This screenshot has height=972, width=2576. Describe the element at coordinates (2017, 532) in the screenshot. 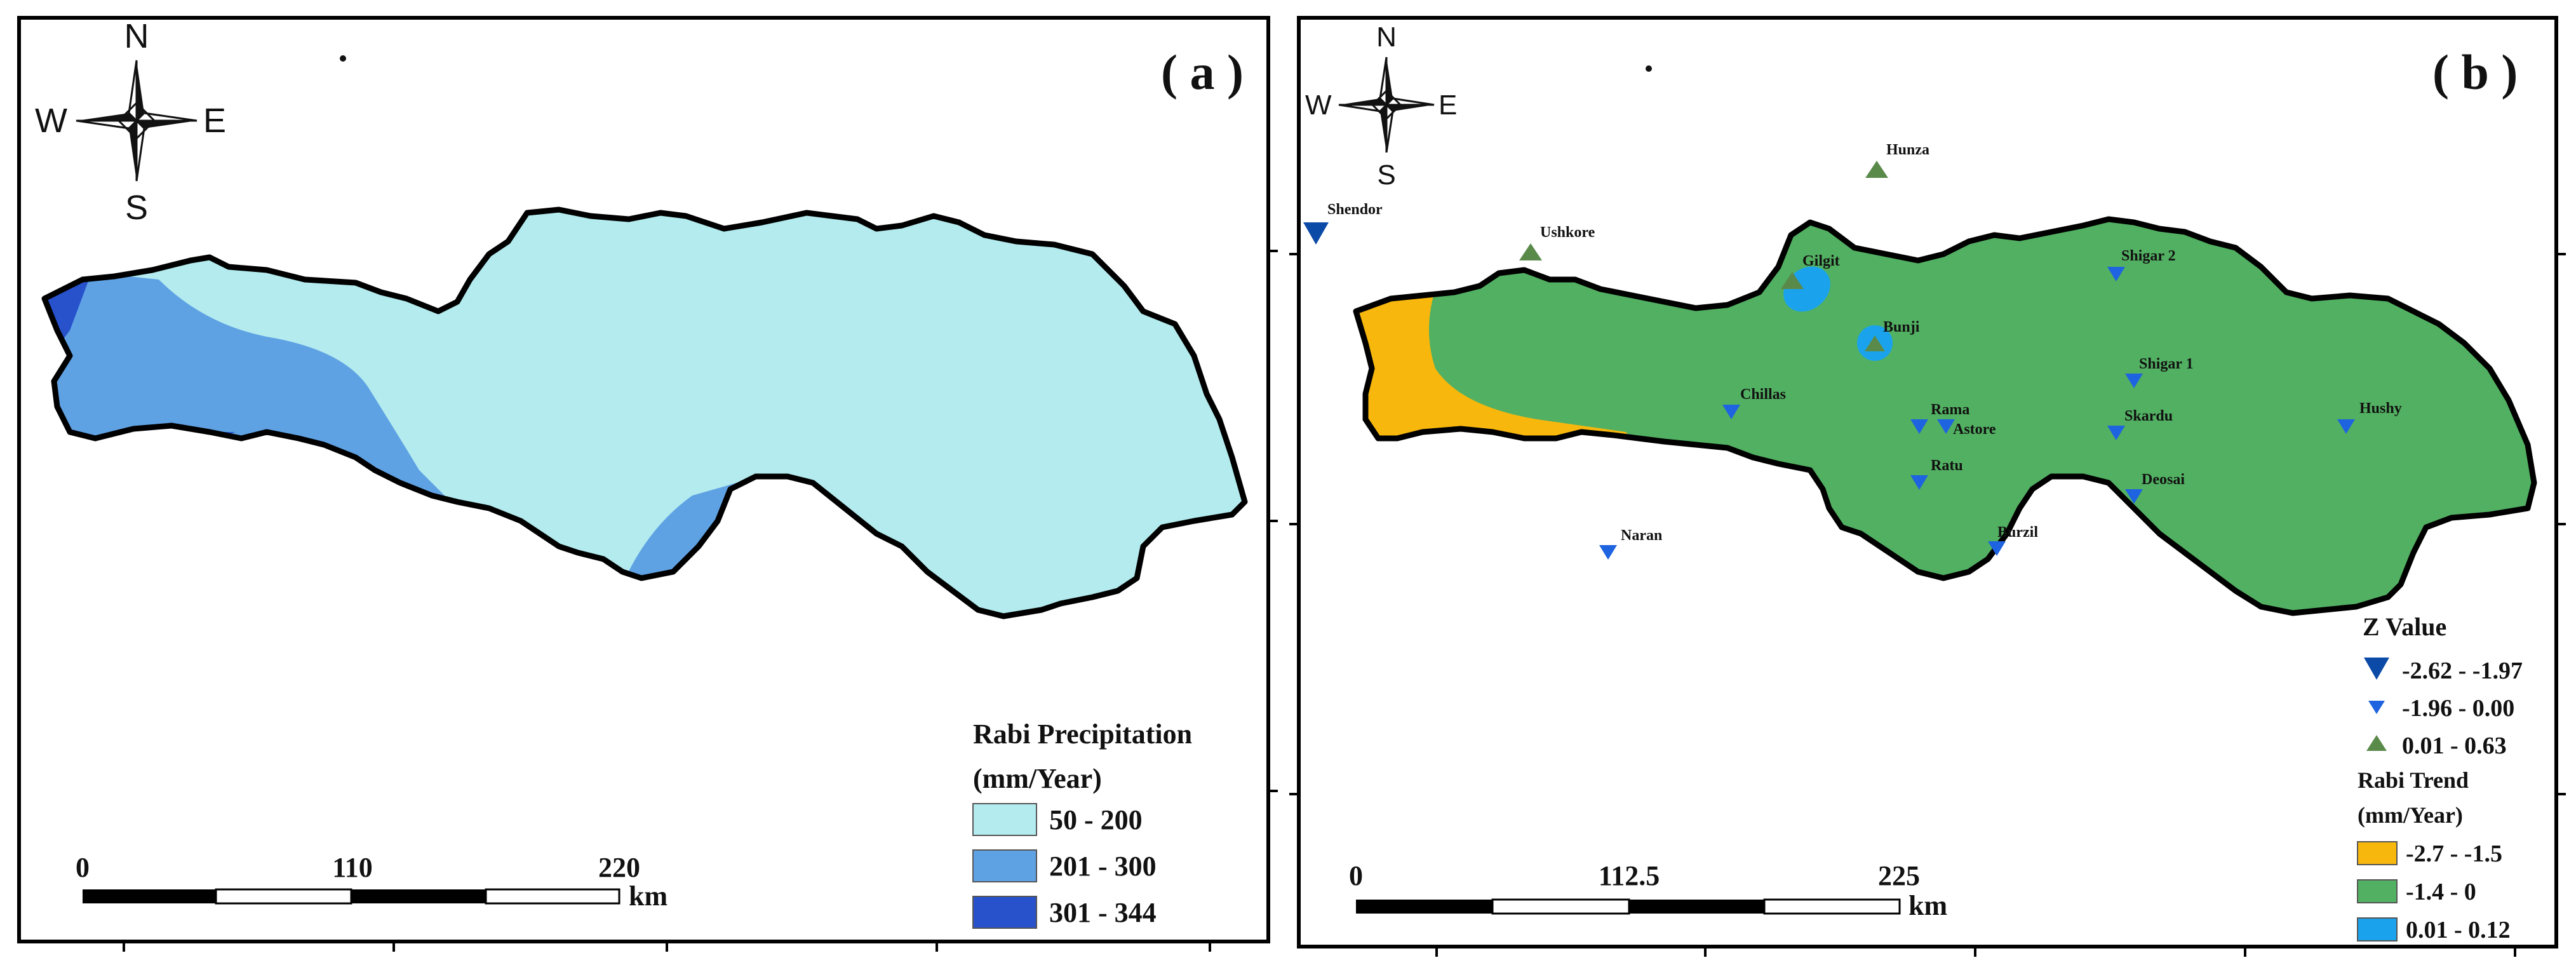

I see `station-label-burzil: Burzil` at that location.